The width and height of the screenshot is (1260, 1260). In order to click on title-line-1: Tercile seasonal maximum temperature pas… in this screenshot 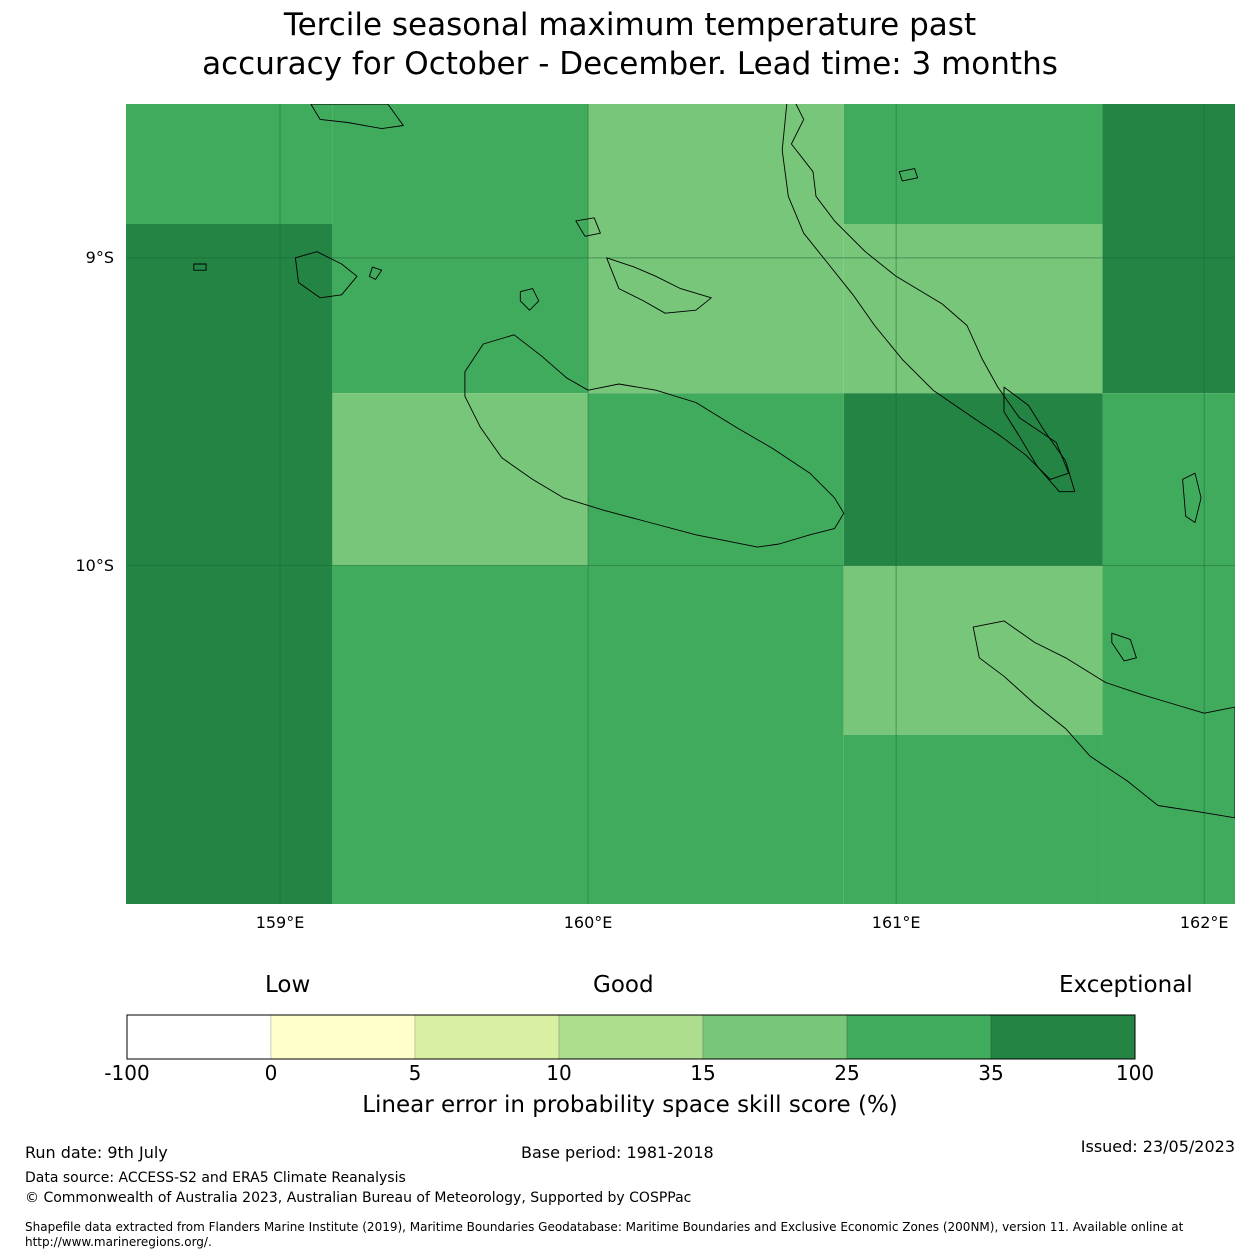, I will do `click(630, 25)`.